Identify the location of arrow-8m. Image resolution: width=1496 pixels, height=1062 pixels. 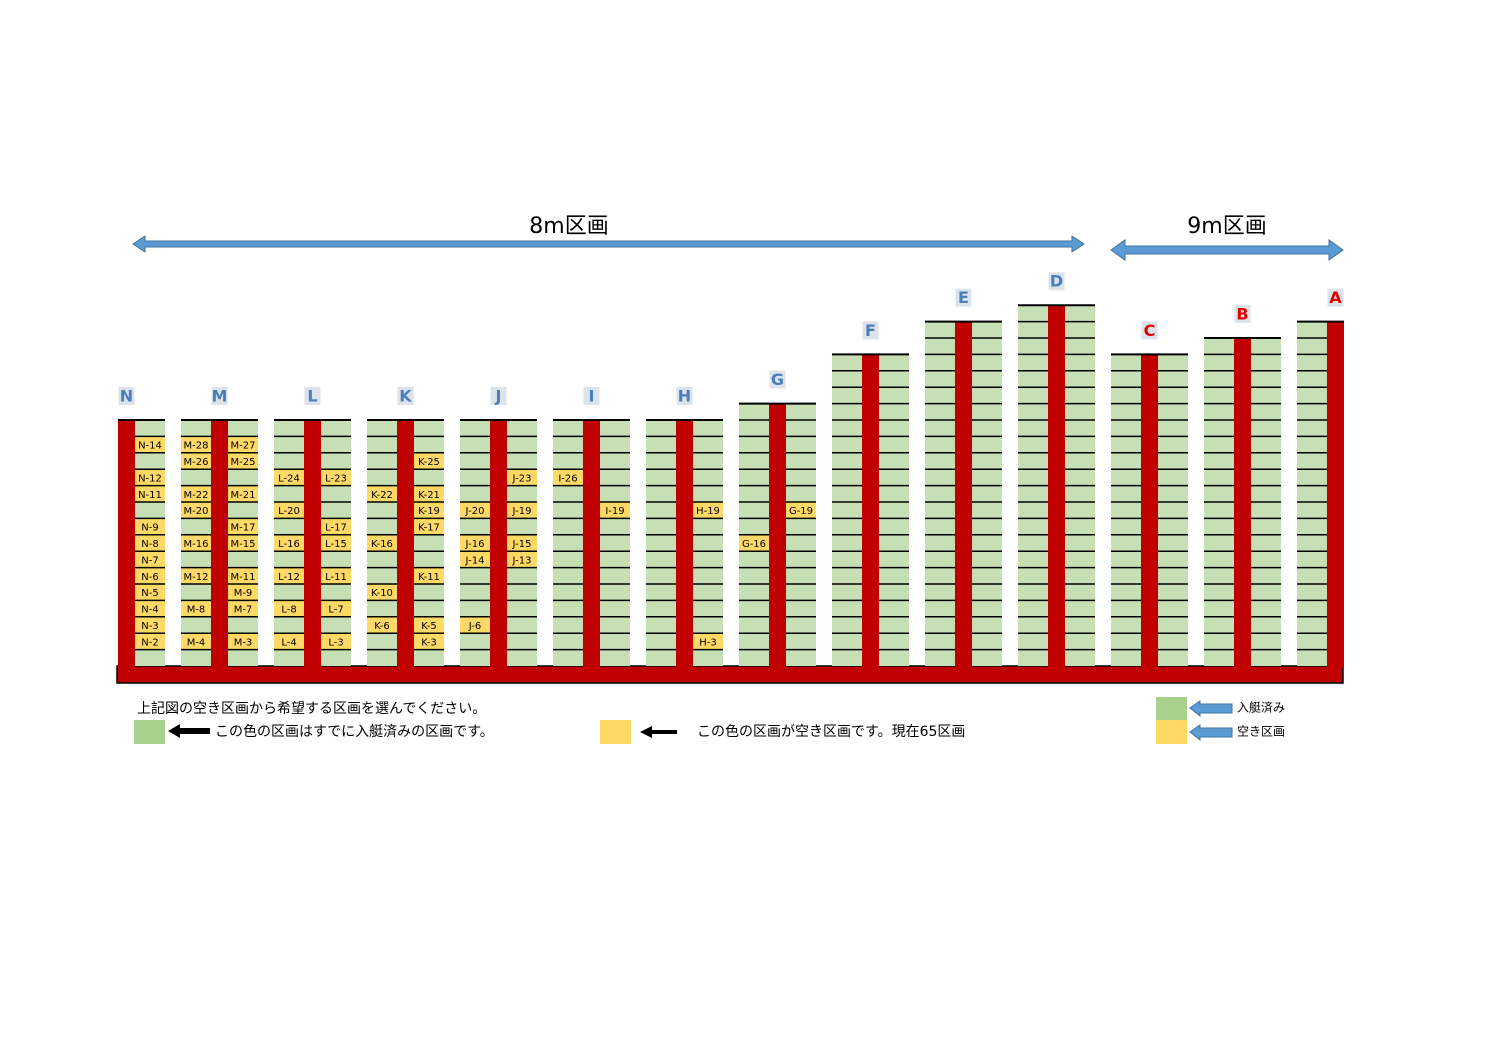
(608, 244).